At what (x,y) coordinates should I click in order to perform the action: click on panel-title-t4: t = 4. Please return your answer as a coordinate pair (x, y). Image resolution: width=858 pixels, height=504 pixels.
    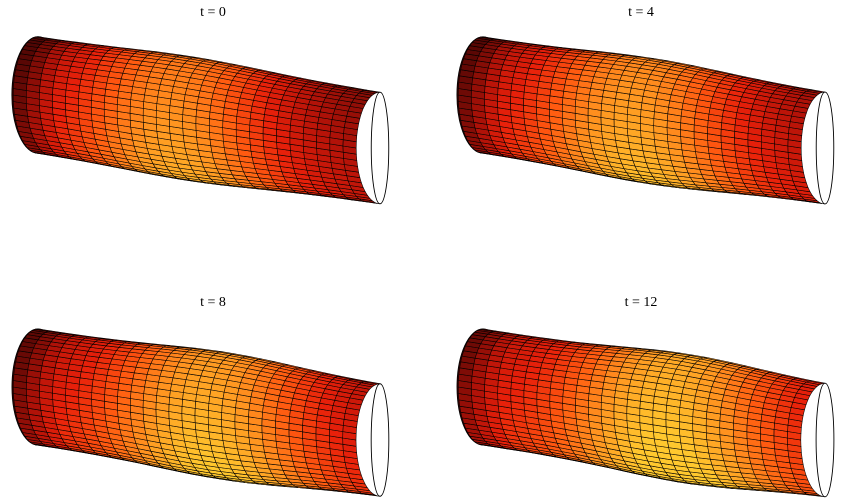
    Looking at the image, I should click on (641, 12).